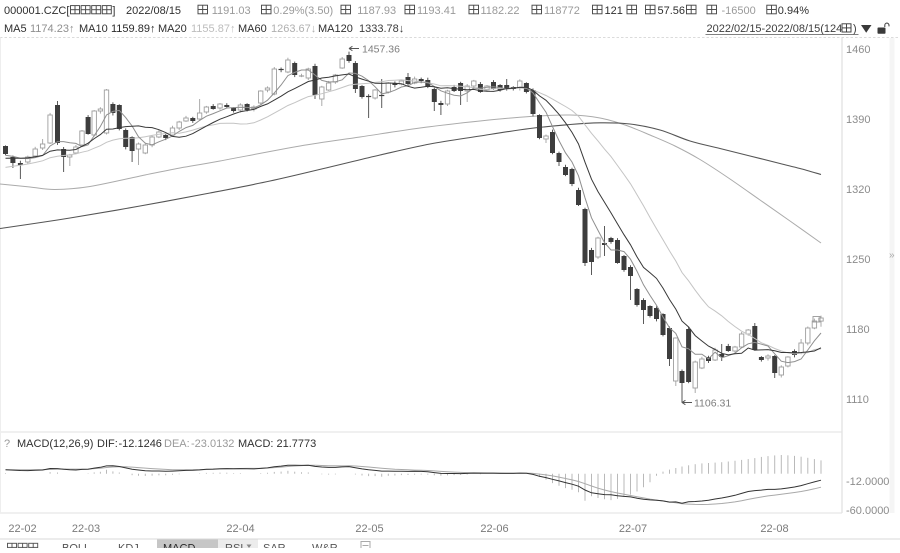 The image size is (900, 553). I want to click on svg-text: MA120, so click(335, 29).